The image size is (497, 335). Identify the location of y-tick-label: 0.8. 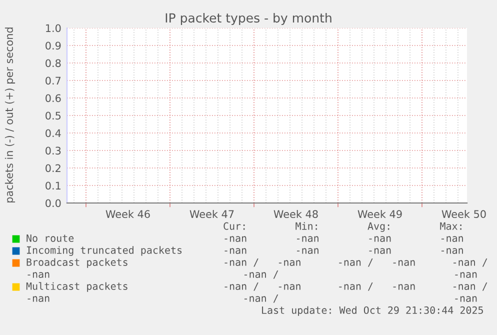
(53, 63).